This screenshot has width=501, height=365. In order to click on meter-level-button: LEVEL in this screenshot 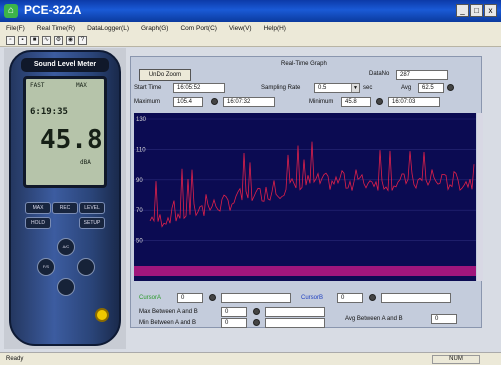, I will do `click(92, 208)`.